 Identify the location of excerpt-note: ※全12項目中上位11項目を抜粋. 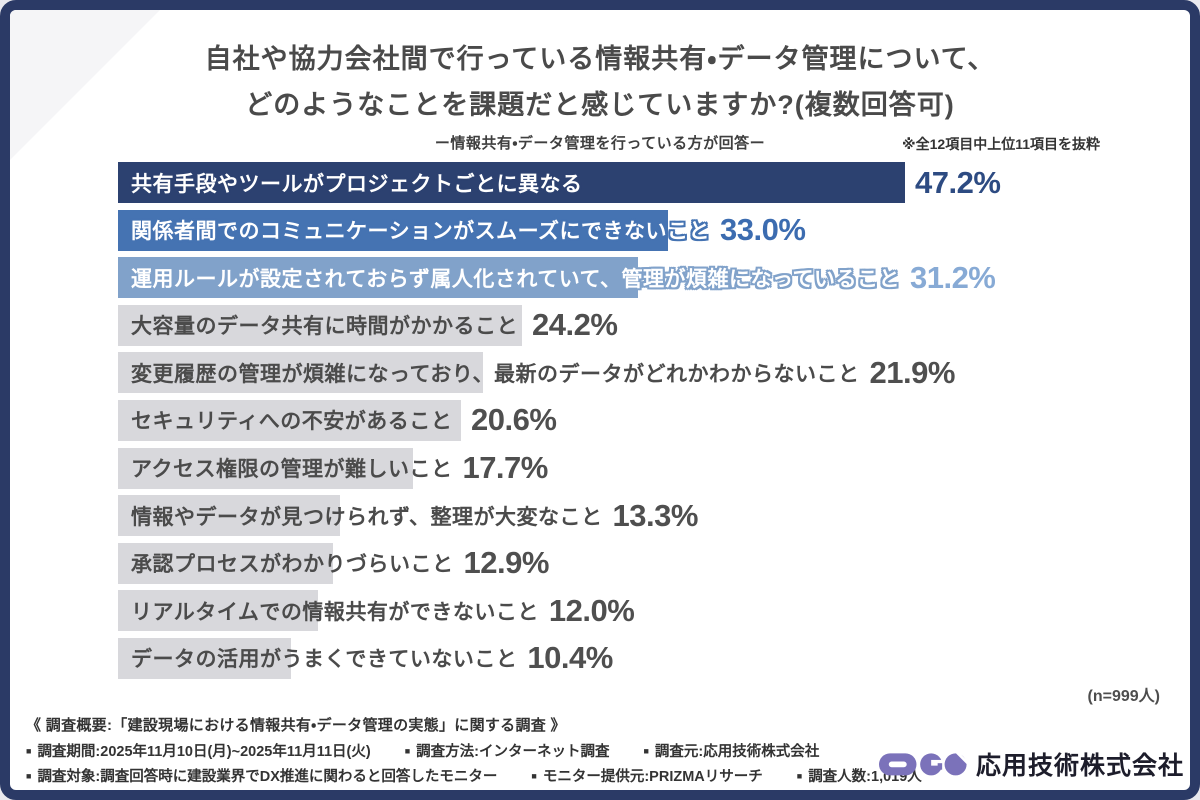
(1001, 144).